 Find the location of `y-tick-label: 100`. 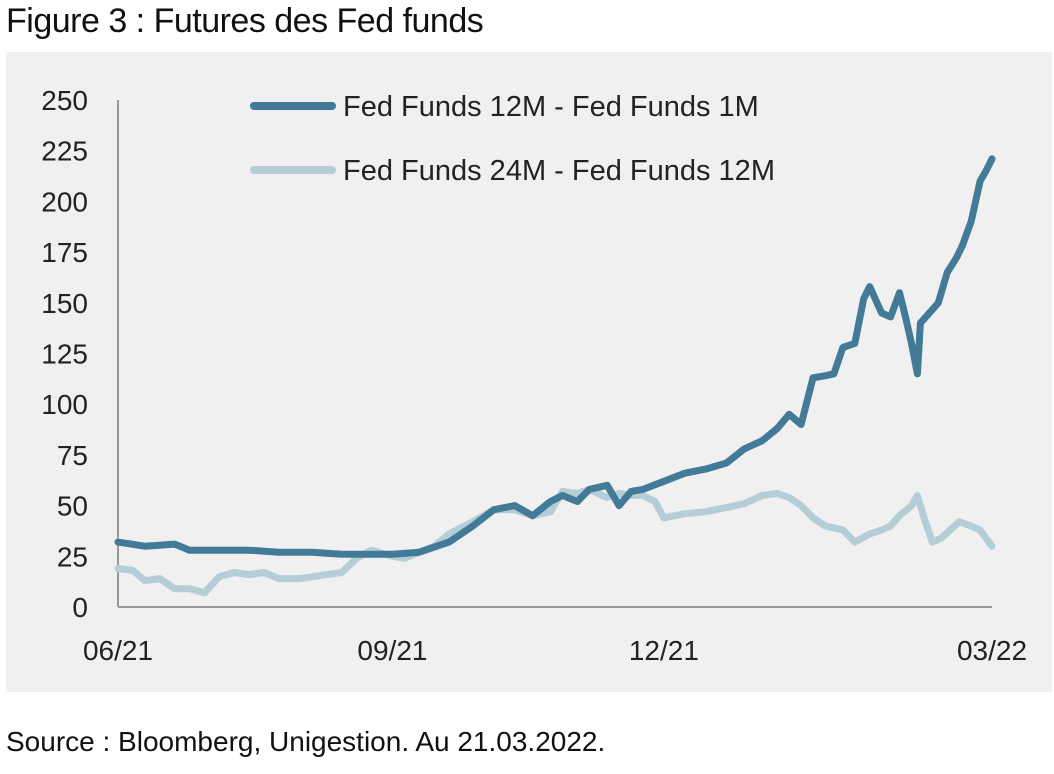

y-tick-label: 100 is located at coordinates (64, 404).